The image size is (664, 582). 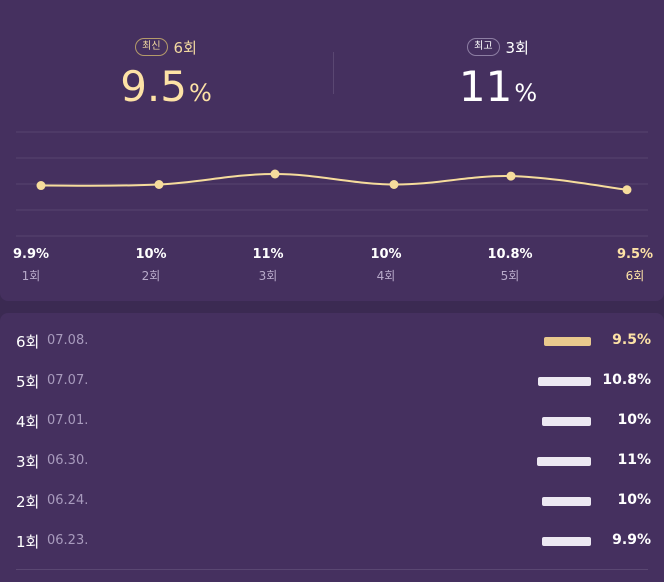 What do you see at coordinates (200, 93) in the screenshot?
I see `latest-value-unit: %` at bounding box center [200, 93].